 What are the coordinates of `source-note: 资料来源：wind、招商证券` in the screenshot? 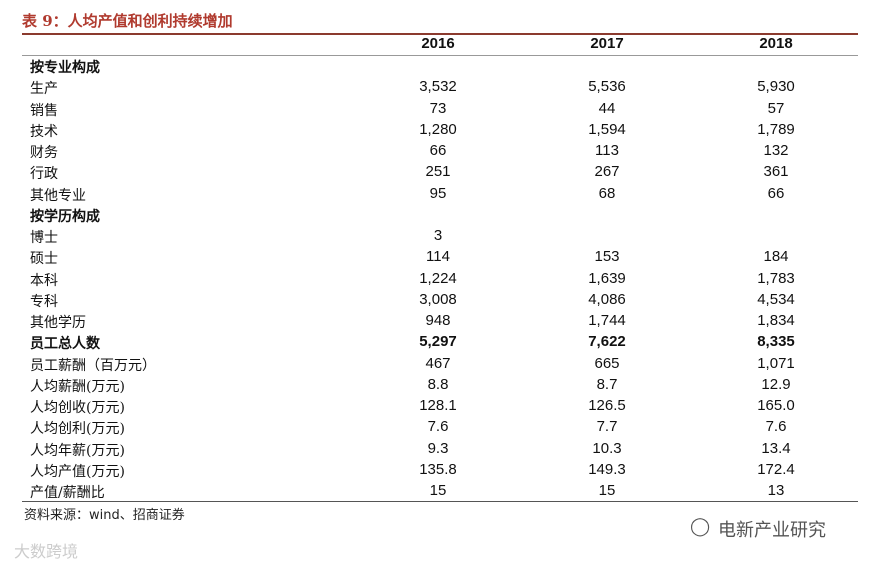 It's located at (104, 515).